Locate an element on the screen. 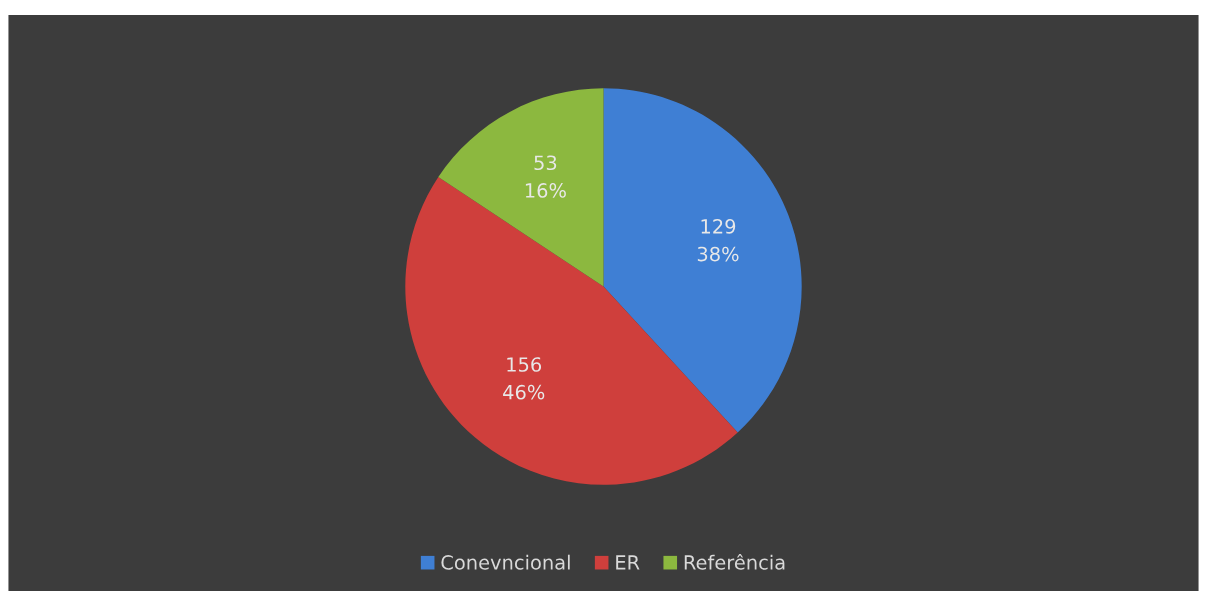  data-label: 129 38% is located at coordinates (718, 240).